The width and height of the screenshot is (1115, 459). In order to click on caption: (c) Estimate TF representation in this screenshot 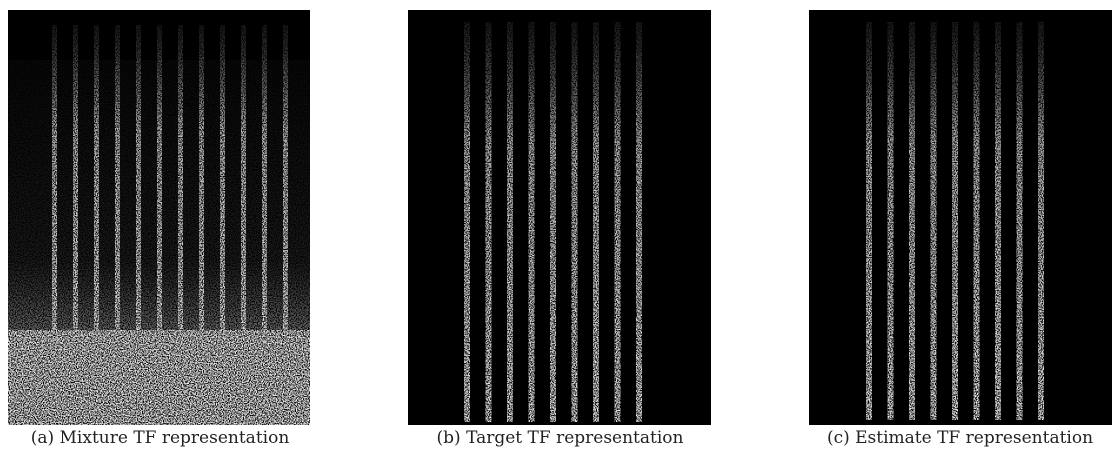, I will do `click(960, 438)`.